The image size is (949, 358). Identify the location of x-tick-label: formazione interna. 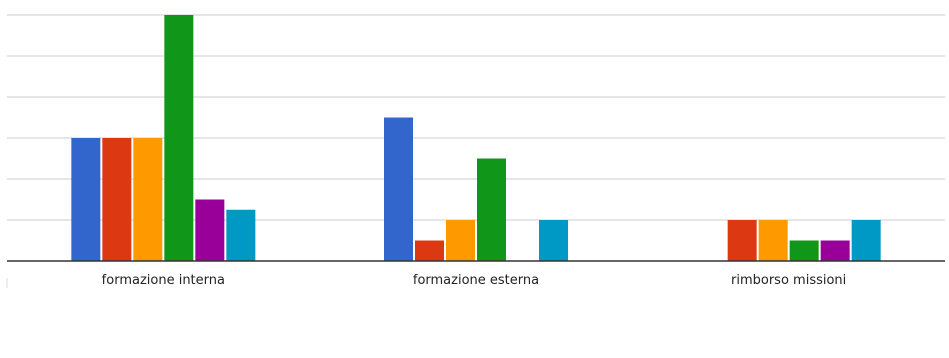
(163, 280).